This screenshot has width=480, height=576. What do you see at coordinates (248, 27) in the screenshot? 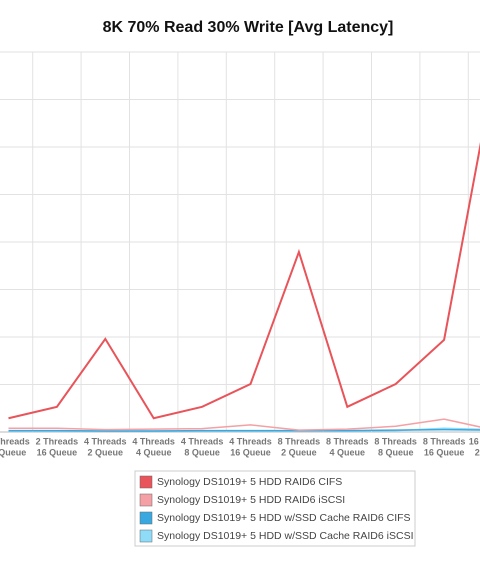
I see `chart-title: 8K 70% Read 30% Write [Avg Latency]` at bounding box center [248, 27].